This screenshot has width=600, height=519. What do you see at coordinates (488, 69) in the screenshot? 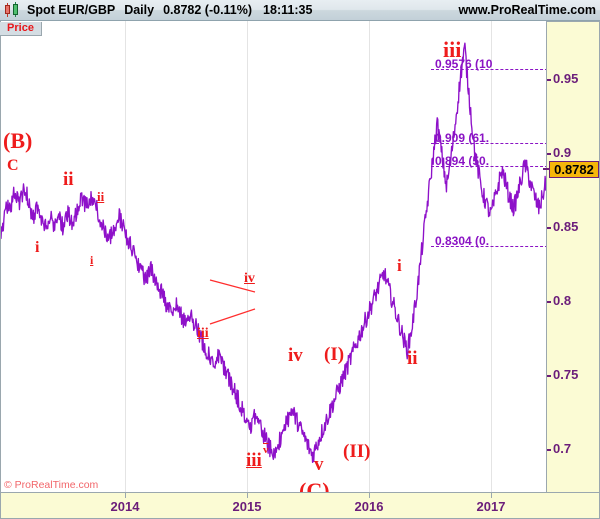
I see `fib-line-0.9576` at bounding box center [488, 69].